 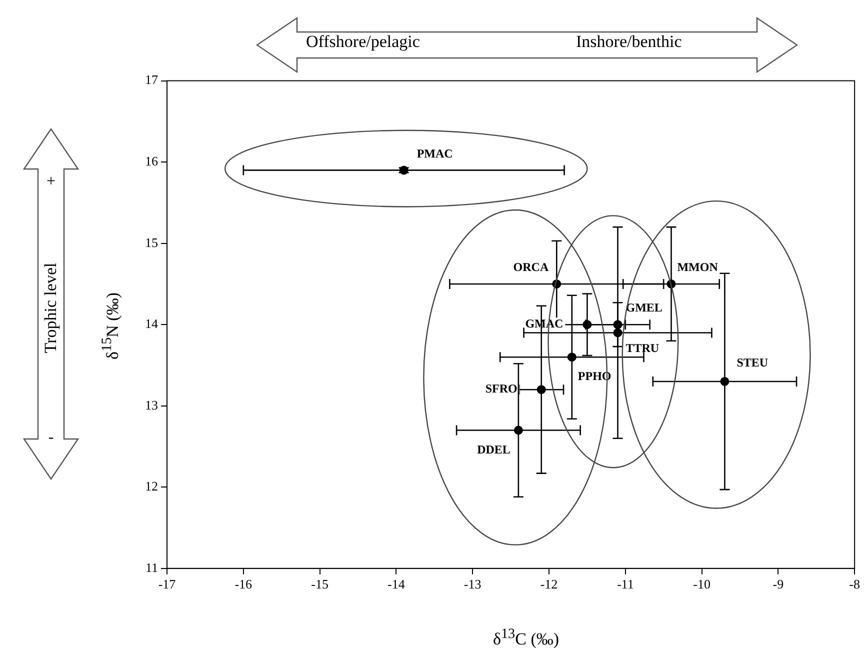 I want to click on x-tick-label: -16, so click(x=243, y=584).